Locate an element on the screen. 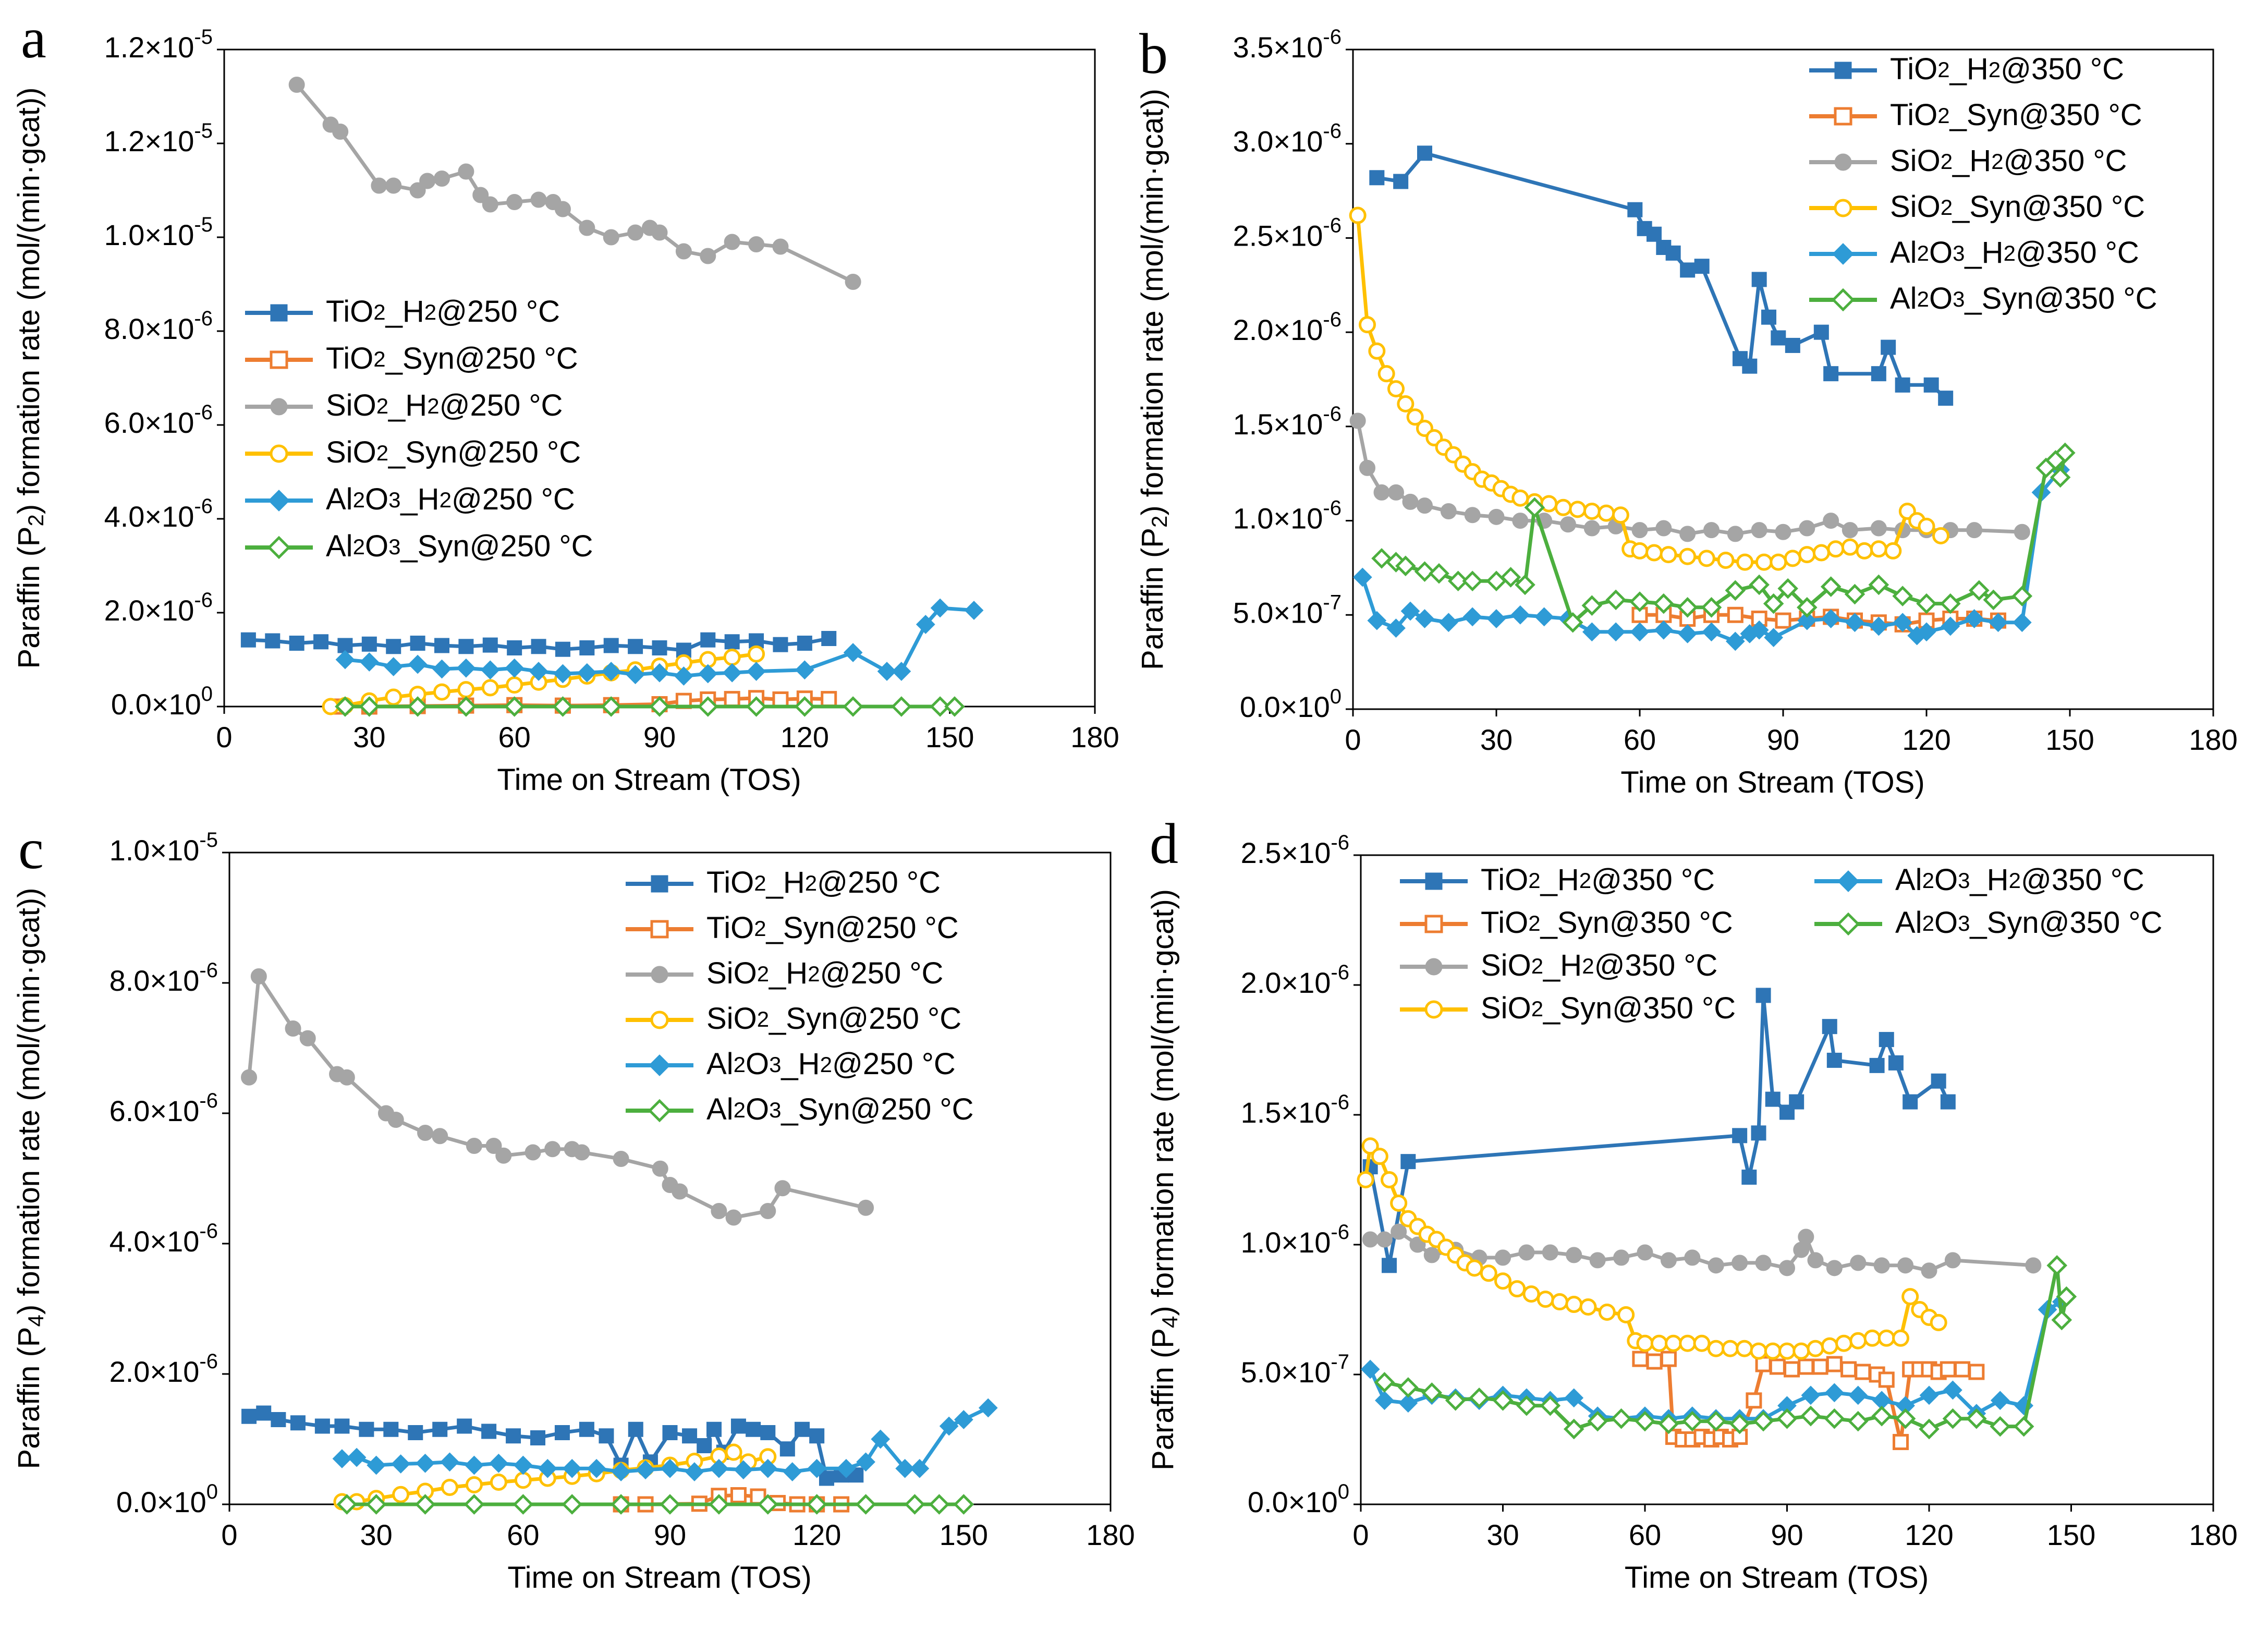  series-al2o3-h2-250-c is located at coordinates (659, 642).